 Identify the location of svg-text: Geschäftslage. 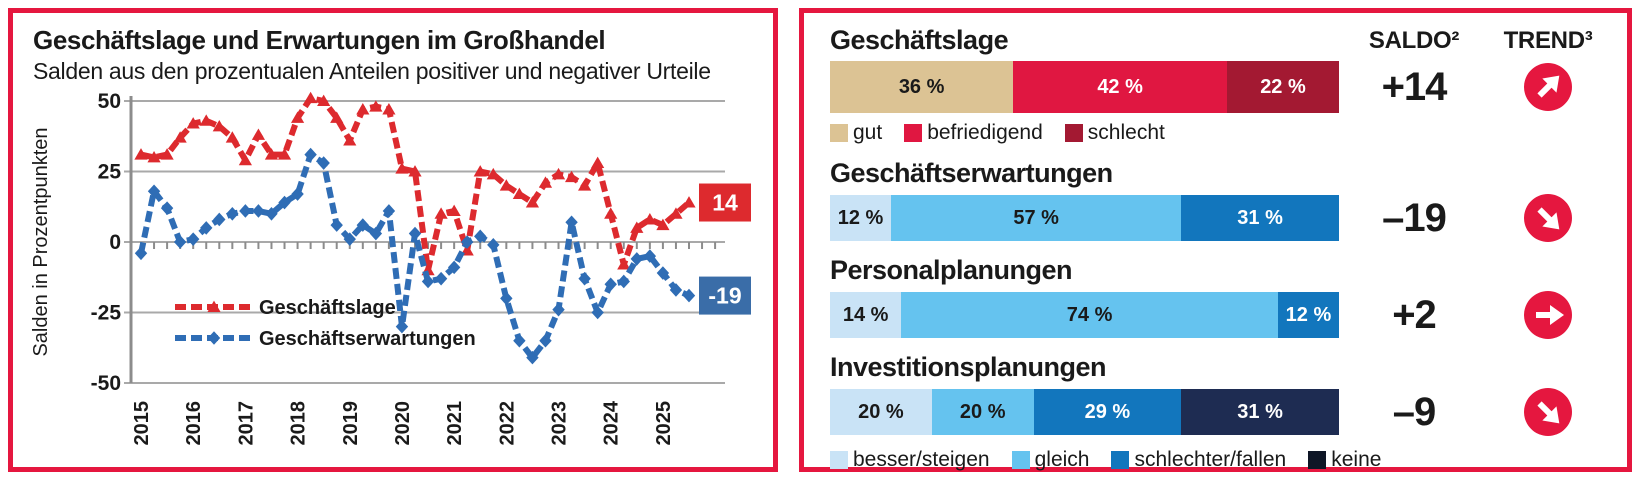
(327, 308).